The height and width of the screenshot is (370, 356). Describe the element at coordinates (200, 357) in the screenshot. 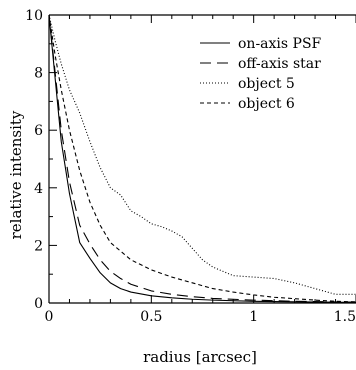

I see `x-axis-label: radius [arcsec]` at that location.